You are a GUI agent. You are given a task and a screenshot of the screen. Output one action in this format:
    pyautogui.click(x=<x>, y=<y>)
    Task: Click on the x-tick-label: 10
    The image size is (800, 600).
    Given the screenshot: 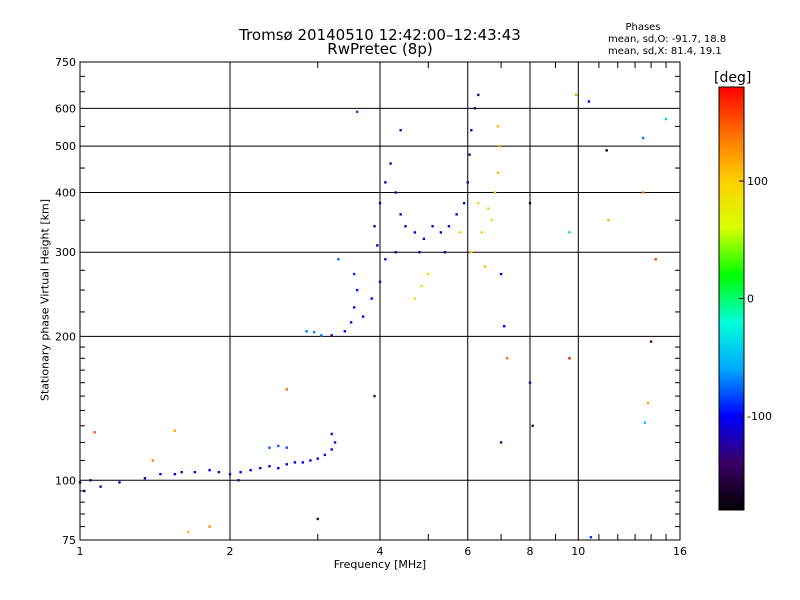 What is the action you would take?
    pyautogui.click(x=578, y=551)
    